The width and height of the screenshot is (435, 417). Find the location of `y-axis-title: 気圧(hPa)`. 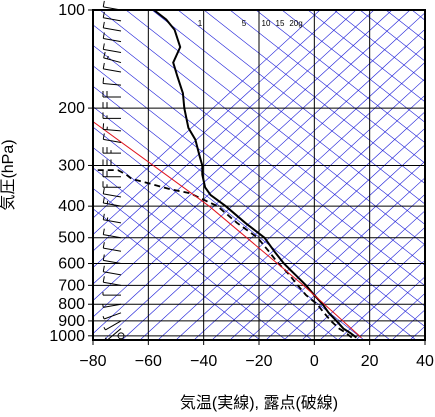

y-axis-title: 気圧(hPa) is located at coordinates (8, 174).